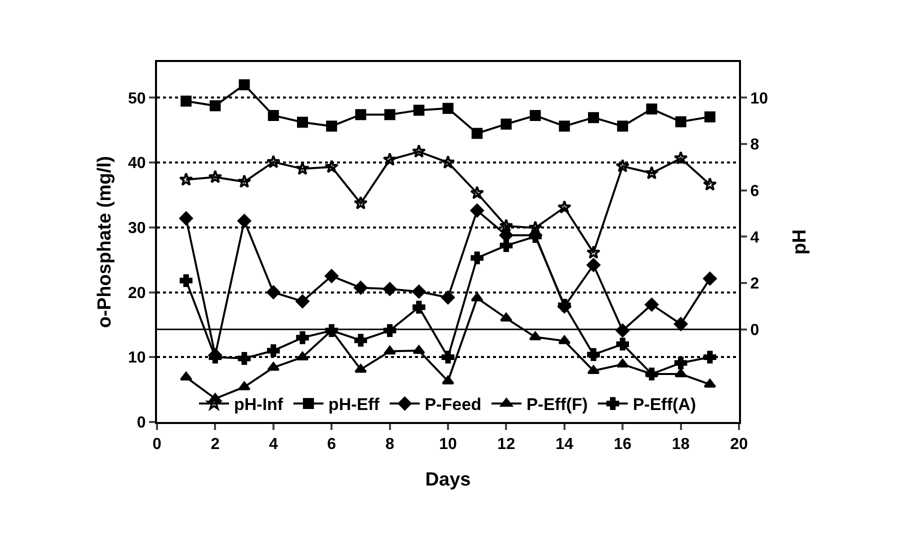 The height and width of the screenshot is (538, 919). Describe the element at coordinates (623, 445) in the screenshot. I see `x-tick-label: 16` at that location.